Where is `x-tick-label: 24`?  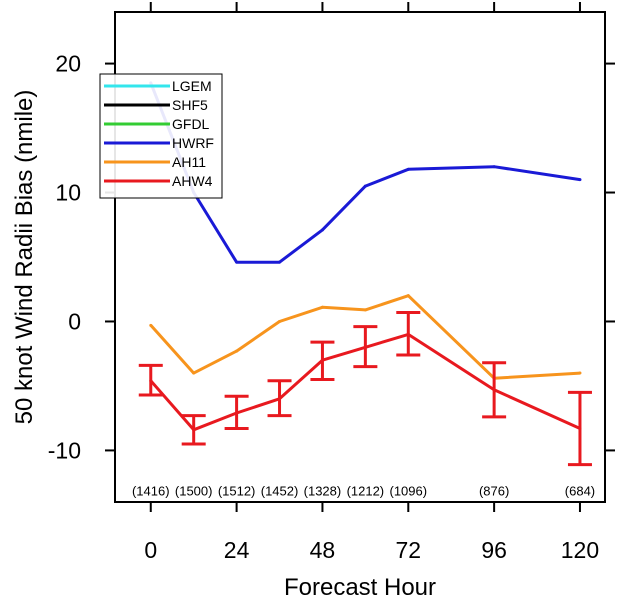
x-tick-label: 24 is located at coordinates (237, 550).